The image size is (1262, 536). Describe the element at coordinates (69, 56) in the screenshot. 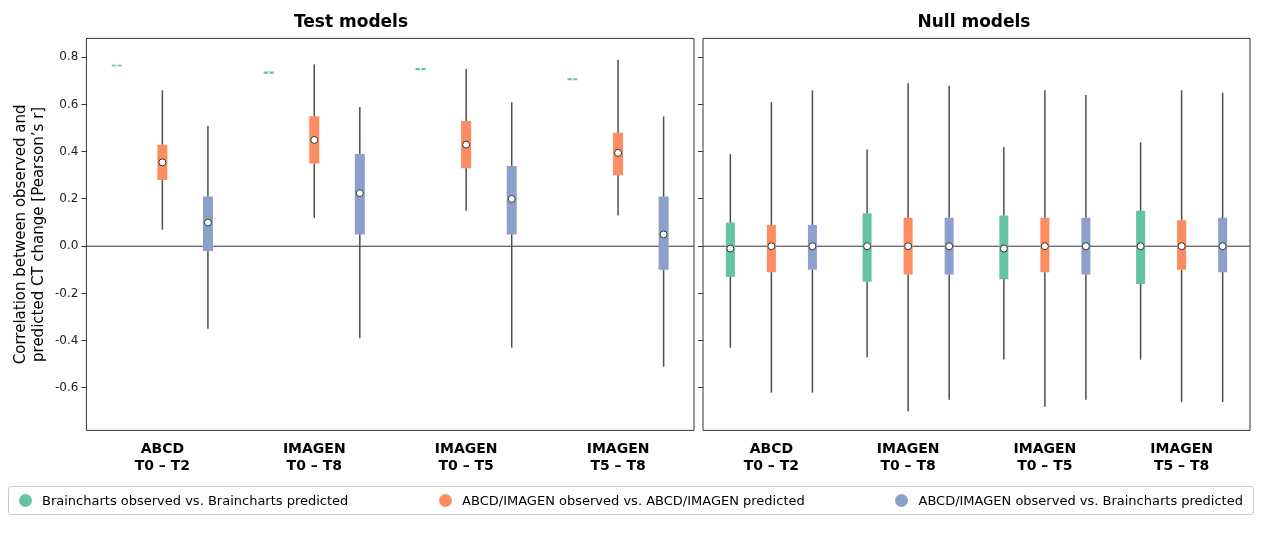

I see `y-tick-label: 0.8` at that location.